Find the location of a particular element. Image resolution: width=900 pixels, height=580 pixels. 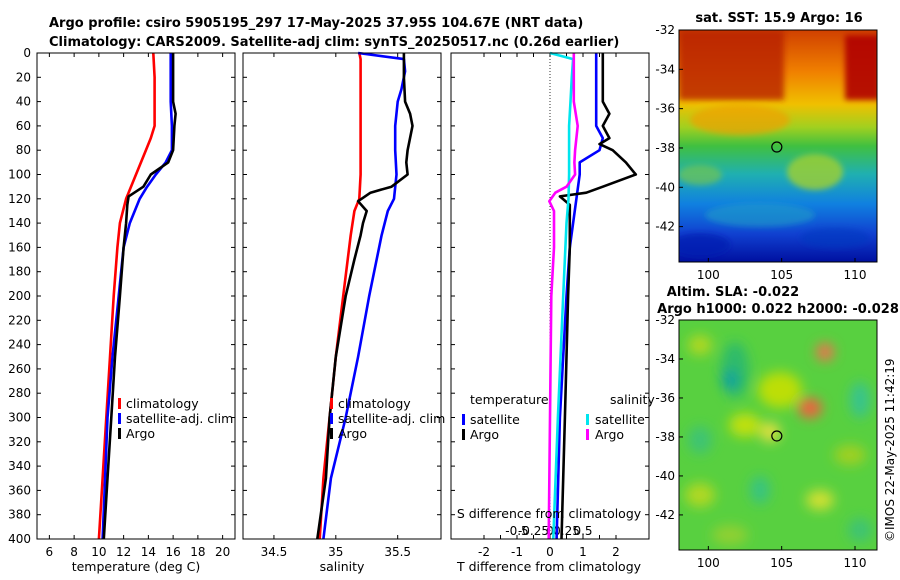

x-tick-label: 14 is located at coordinates (148, 552).